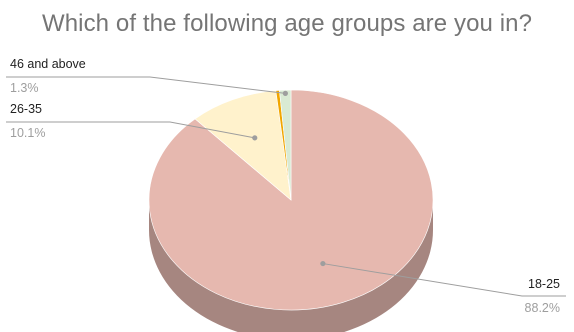 This screenshot has height=332, width=574. I want to click on callout-percent-26-35: 10.1%, so click(27, 133).